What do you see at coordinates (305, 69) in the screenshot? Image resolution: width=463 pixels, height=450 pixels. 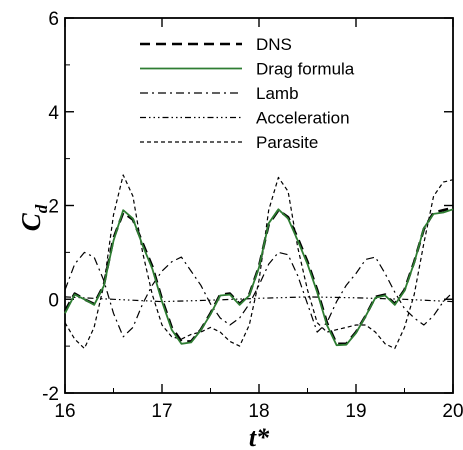 I see `legend-label: Drag formula` at bounding box center [305, 69].